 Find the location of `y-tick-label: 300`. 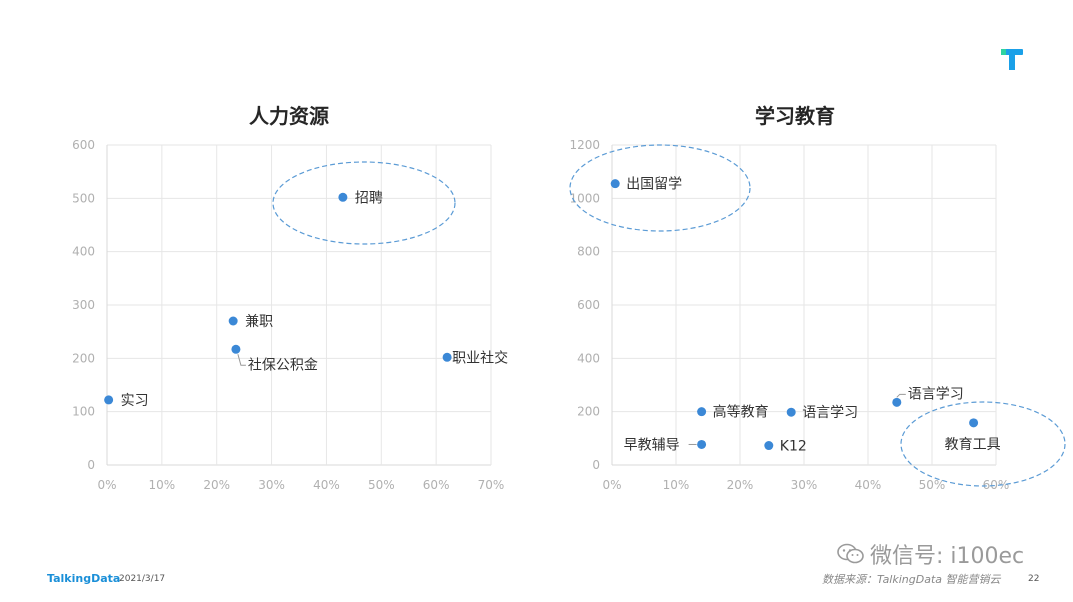

y-tick-label: 300 is located at coordinates (83, 305).